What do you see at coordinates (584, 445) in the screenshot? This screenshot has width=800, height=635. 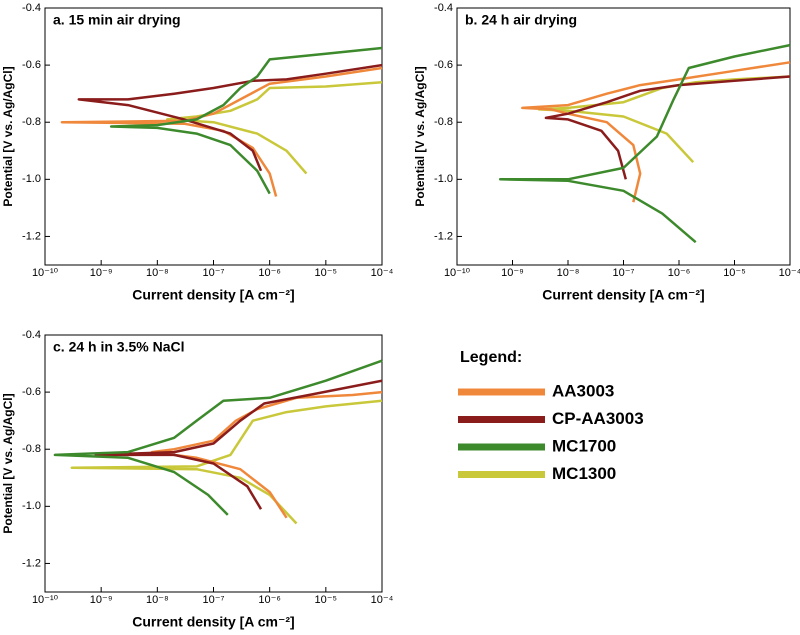 I see `legend-label: MC1700` at bounding box center [584, 445].